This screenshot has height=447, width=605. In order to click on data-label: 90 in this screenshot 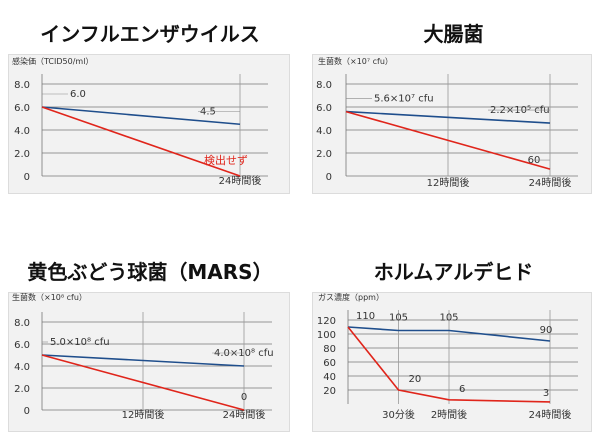, I will do `click(546, 330)`.